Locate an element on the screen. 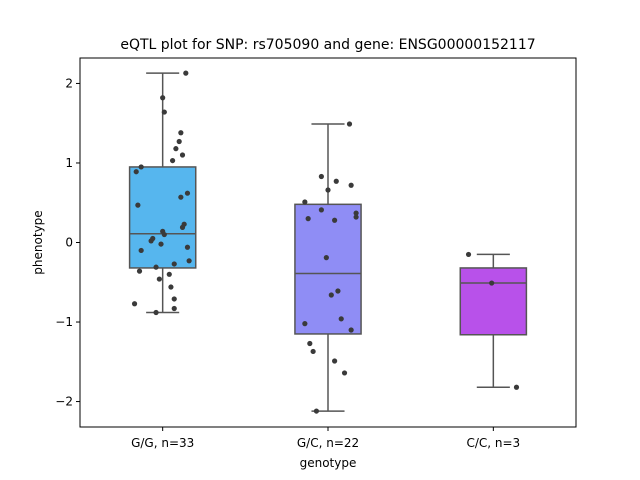 Image resolution: width=640 pixels, height=480 pixels. y-tick-label: 0 is located at coordinates (69, 243).